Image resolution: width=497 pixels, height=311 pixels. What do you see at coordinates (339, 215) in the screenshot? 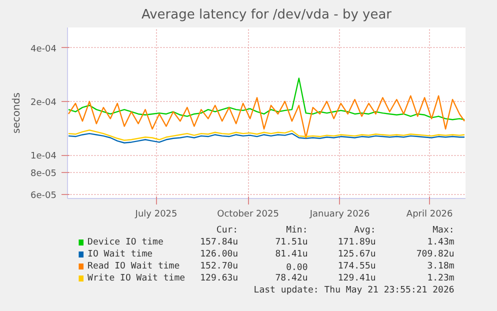
I see `x-tick-label: January 2026` at bounding box center [339, 215].